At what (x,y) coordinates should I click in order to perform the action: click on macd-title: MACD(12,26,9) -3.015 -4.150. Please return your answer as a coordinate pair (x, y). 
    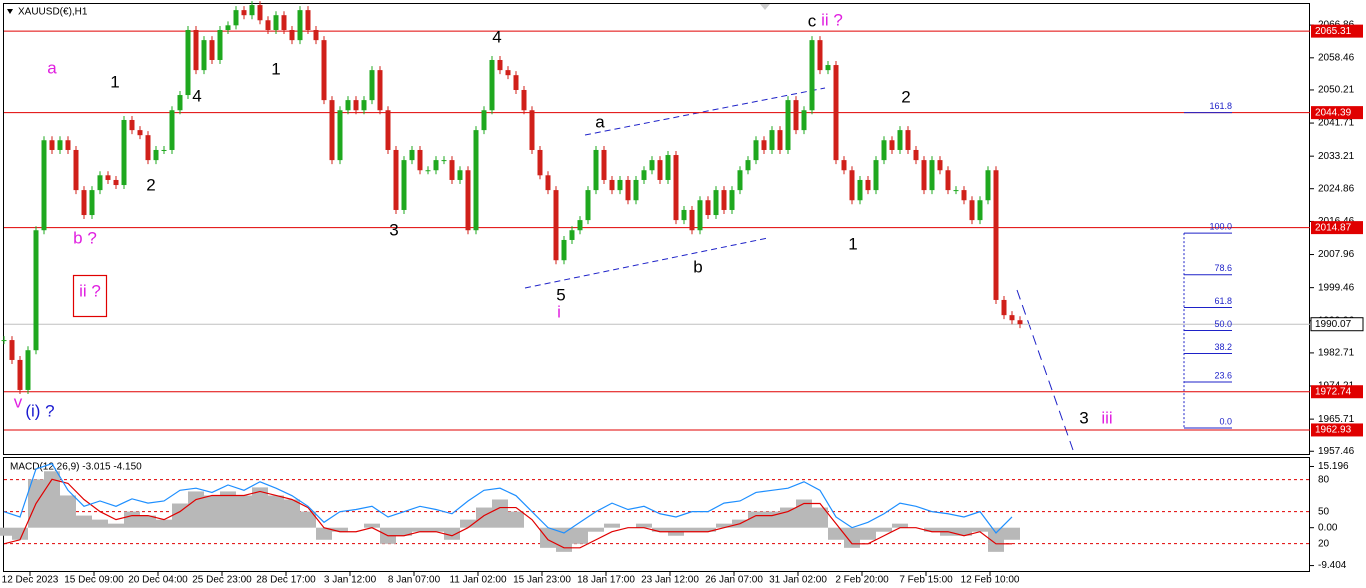
    Looking at the image, I should click on (76, 467).